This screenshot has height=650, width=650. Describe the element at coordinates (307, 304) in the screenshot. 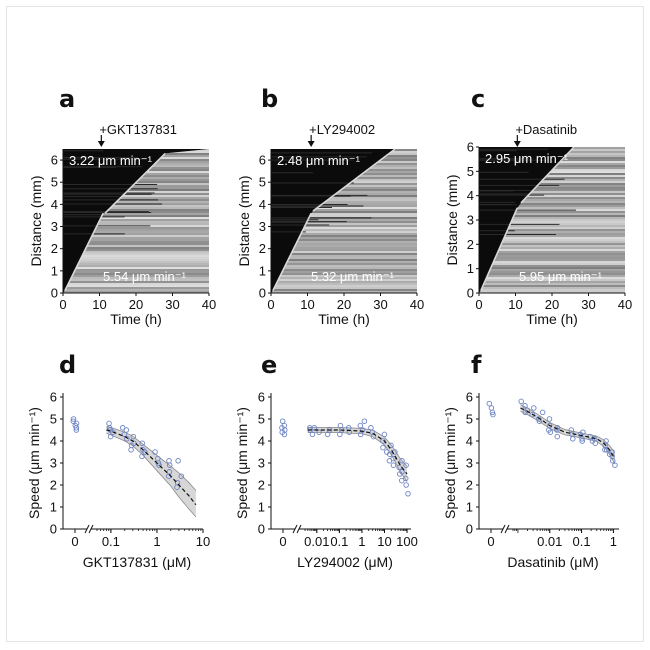

I see `x-tick-label: 10` at that location.